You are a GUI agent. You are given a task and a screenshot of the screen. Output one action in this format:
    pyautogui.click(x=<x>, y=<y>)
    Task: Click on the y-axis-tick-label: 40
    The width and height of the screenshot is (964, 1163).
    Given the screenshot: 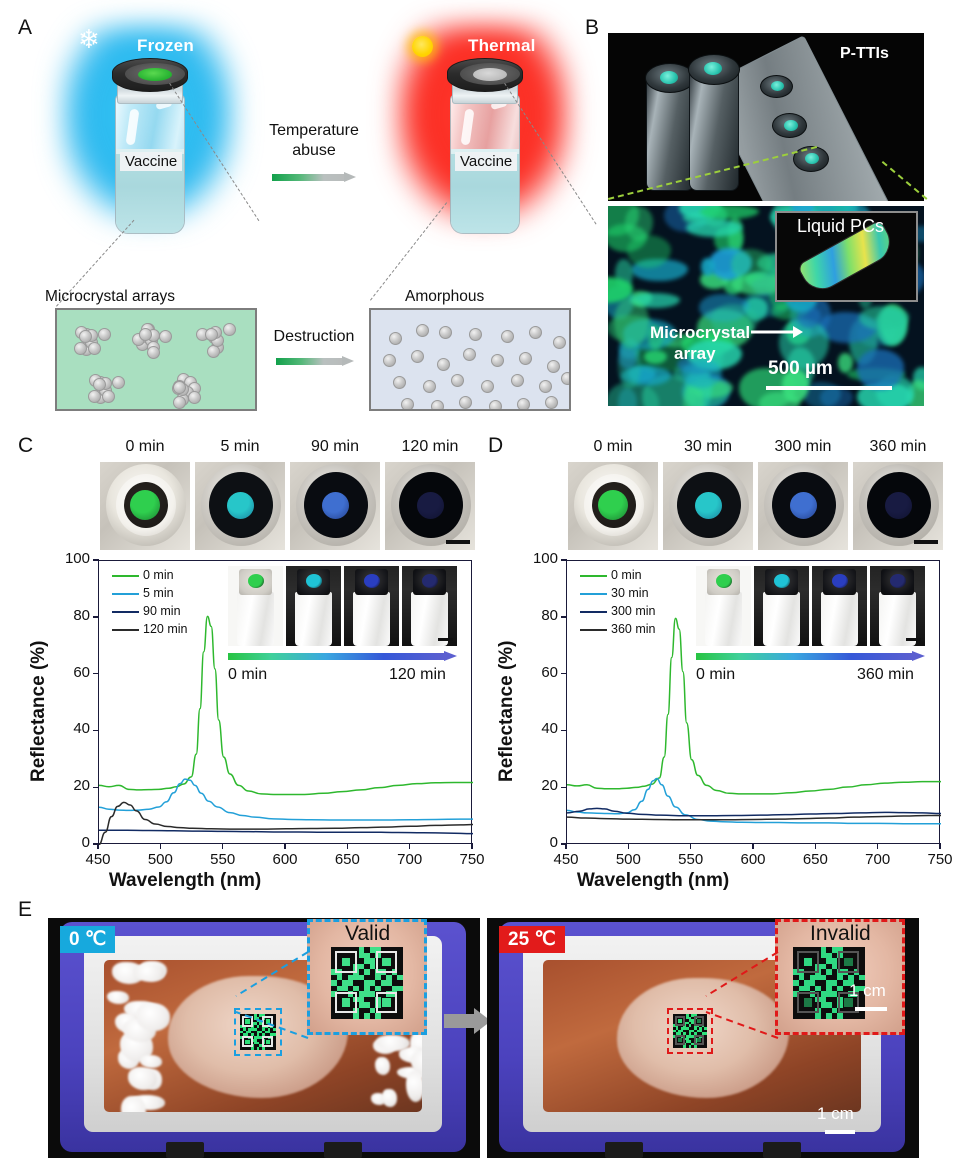 What is the action you would take?
    pyautogui.click(x=549, y=729)
    